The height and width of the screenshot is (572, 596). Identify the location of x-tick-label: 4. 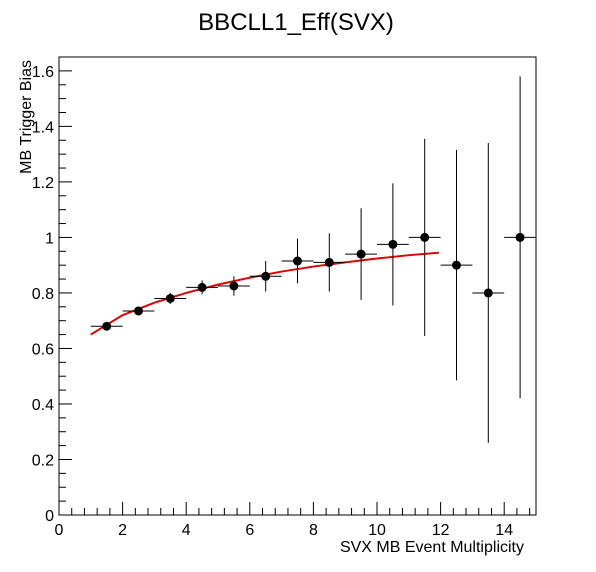
(186, 530).